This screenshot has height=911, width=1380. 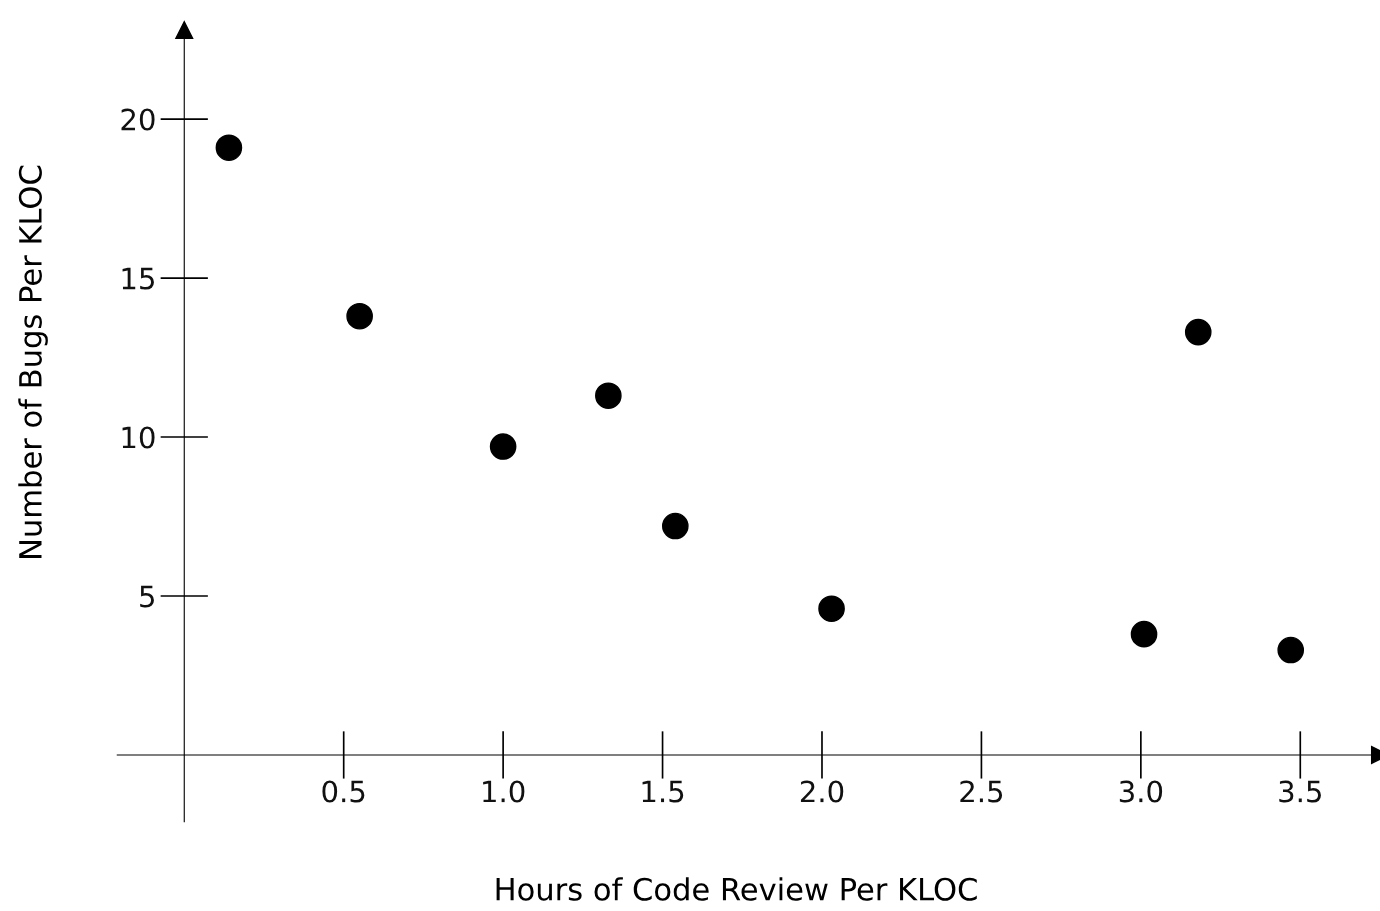 What do you see at coordinates (138, 119) in the screenshot?
I see `y-tick-label: 20` at bounding box center [138, 119].